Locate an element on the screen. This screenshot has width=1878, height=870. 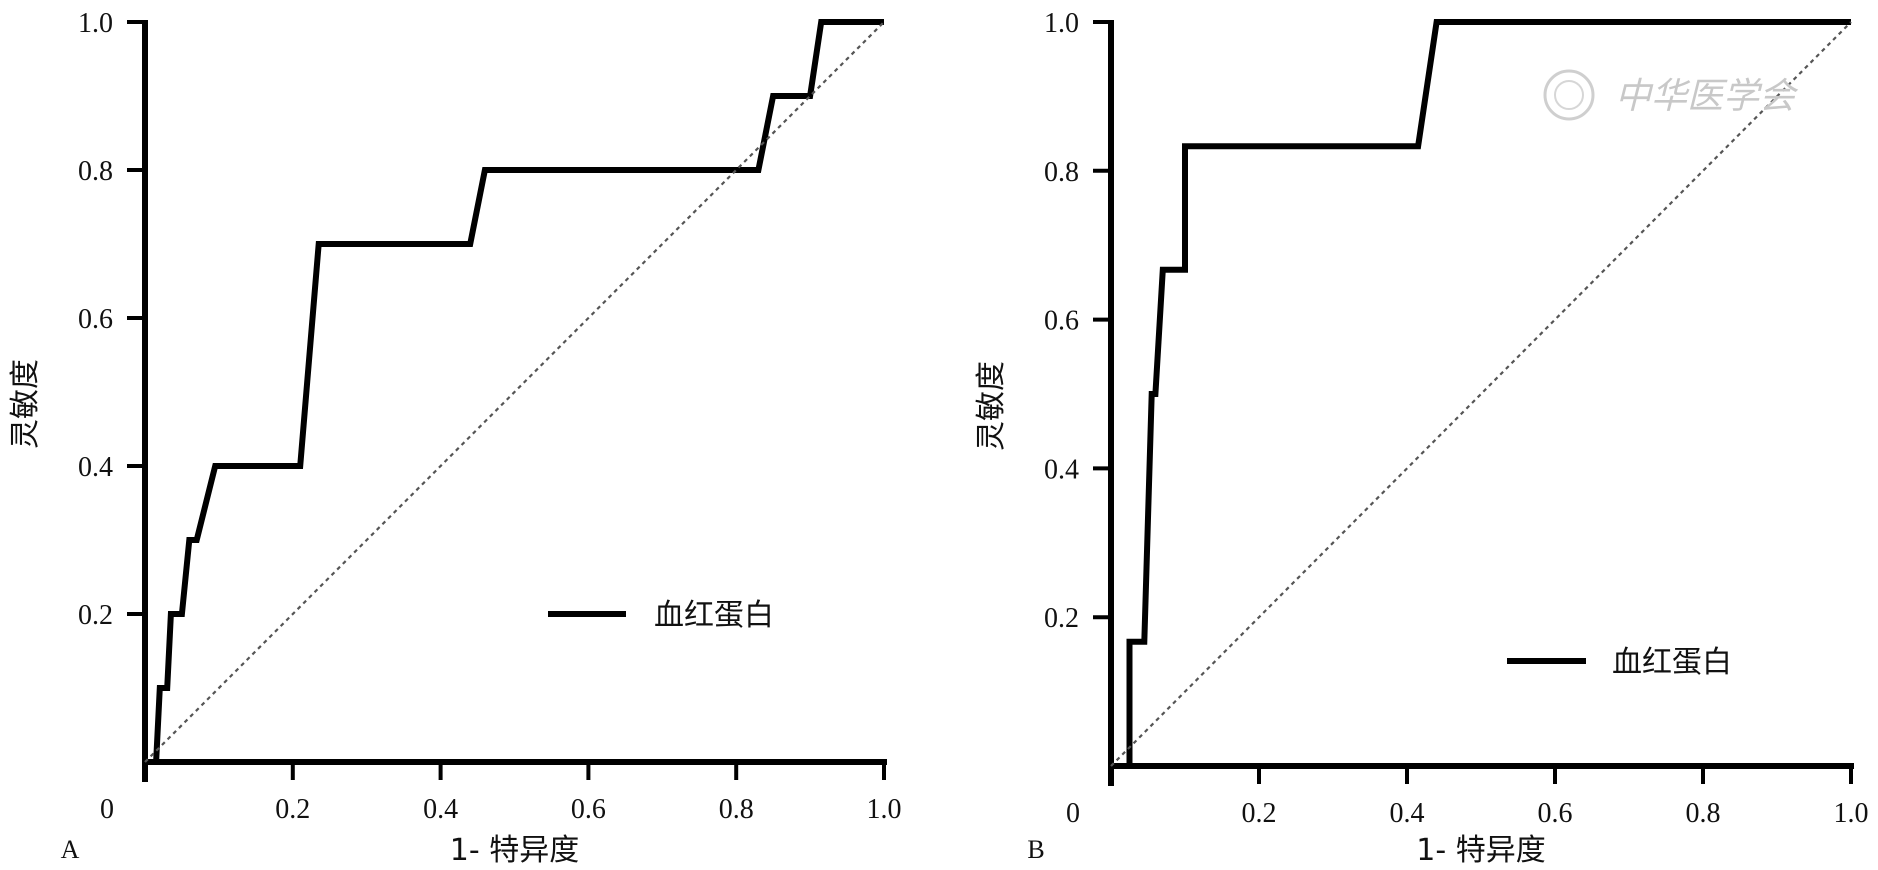
panel-label: B is located at coordinates (1035, 849).